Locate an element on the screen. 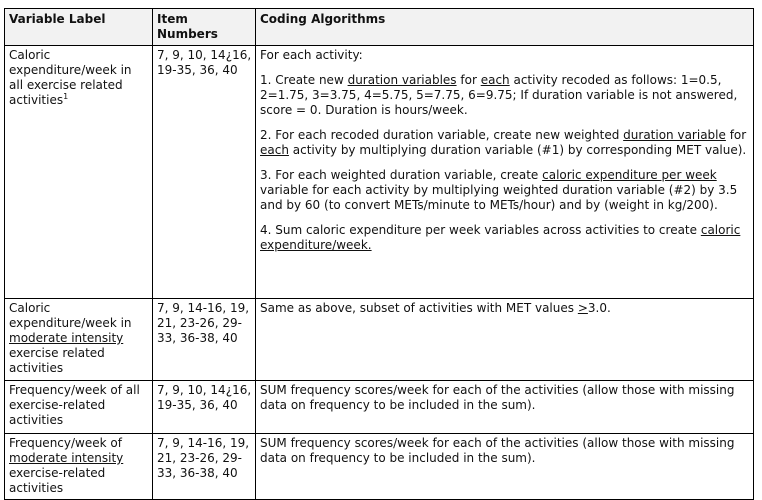  underlined-term: duration variables is located at coordinates (402, 80).